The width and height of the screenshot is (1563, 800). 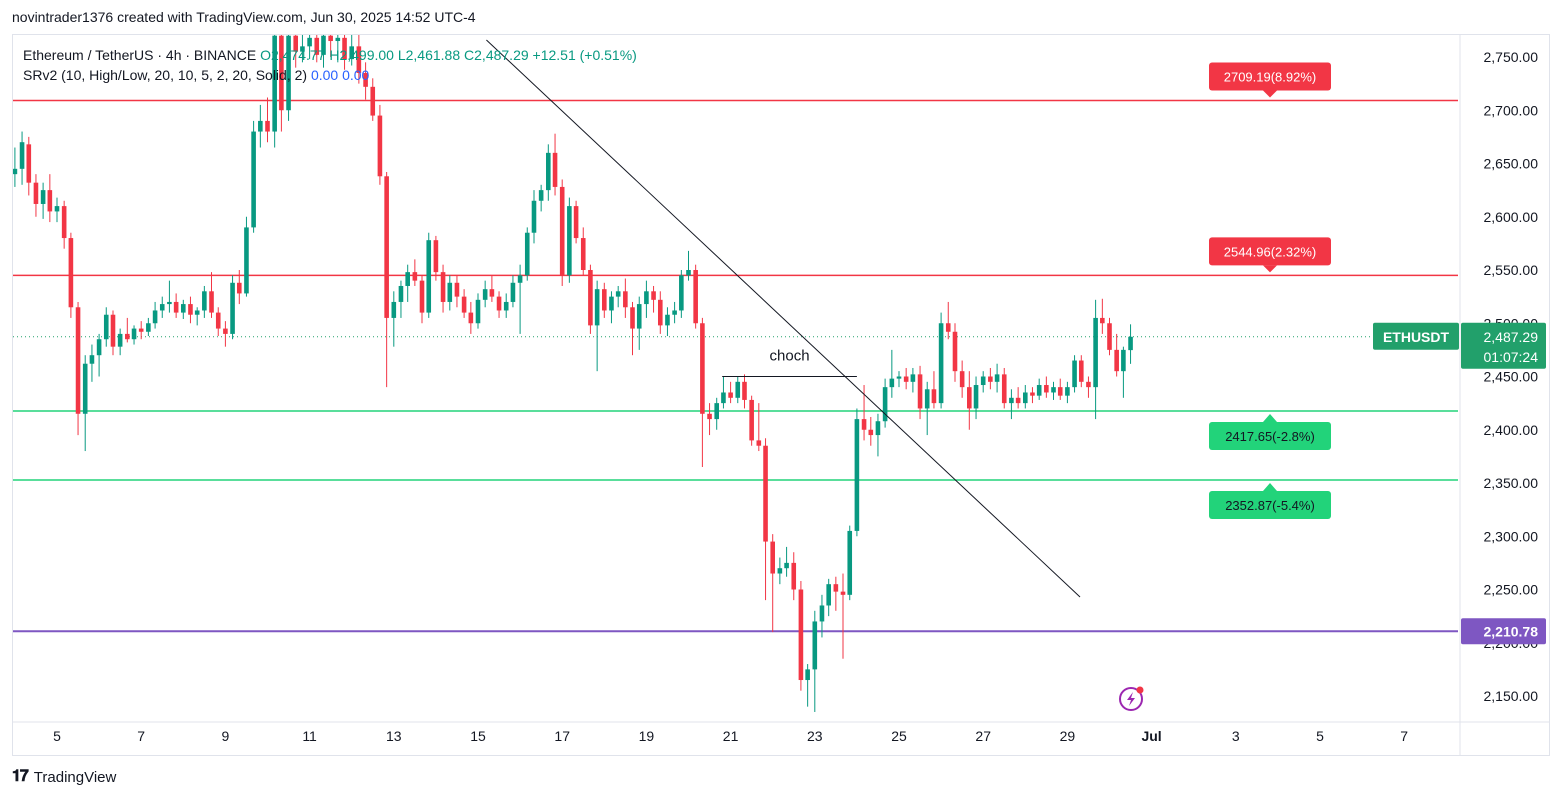 I want to click on y-tick-label: 2,450.00, so click(x=1511, y=377).